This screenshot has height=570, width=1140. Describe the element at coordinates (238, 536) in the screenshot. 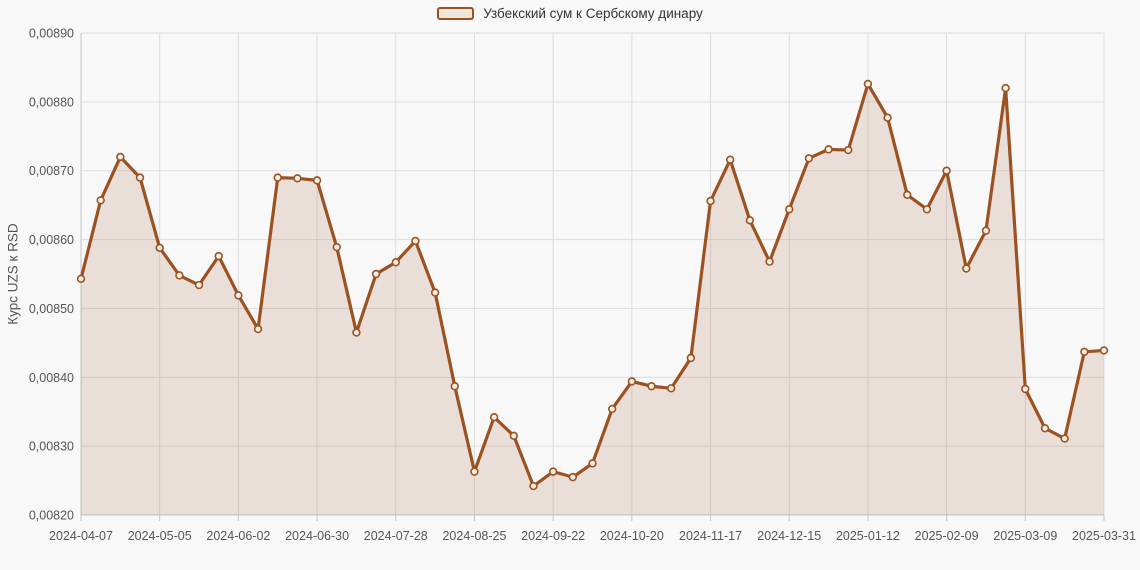

I see `x-tick-label: 2024-06-02` at that location.